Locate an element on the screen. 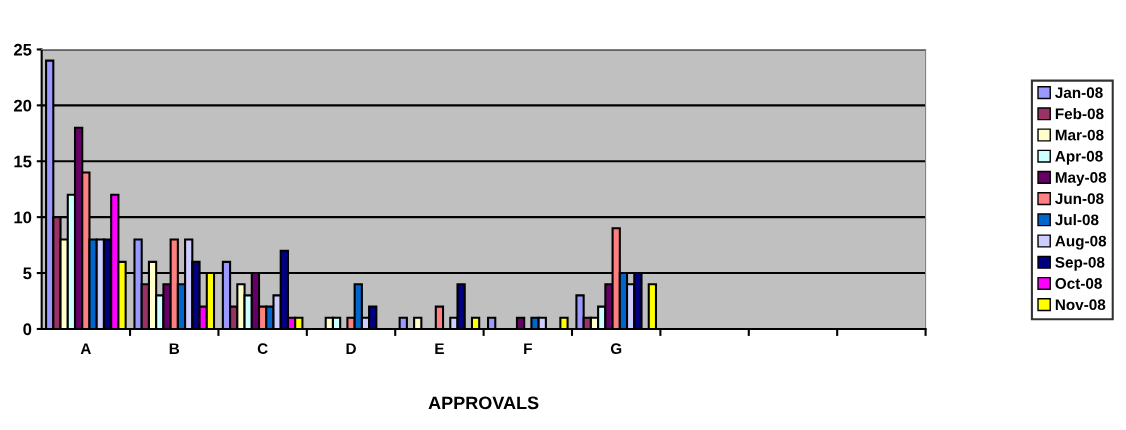 This screenshot has width=1126, height=430. legend-label: May-08 is located at coordinates (1081, 179).